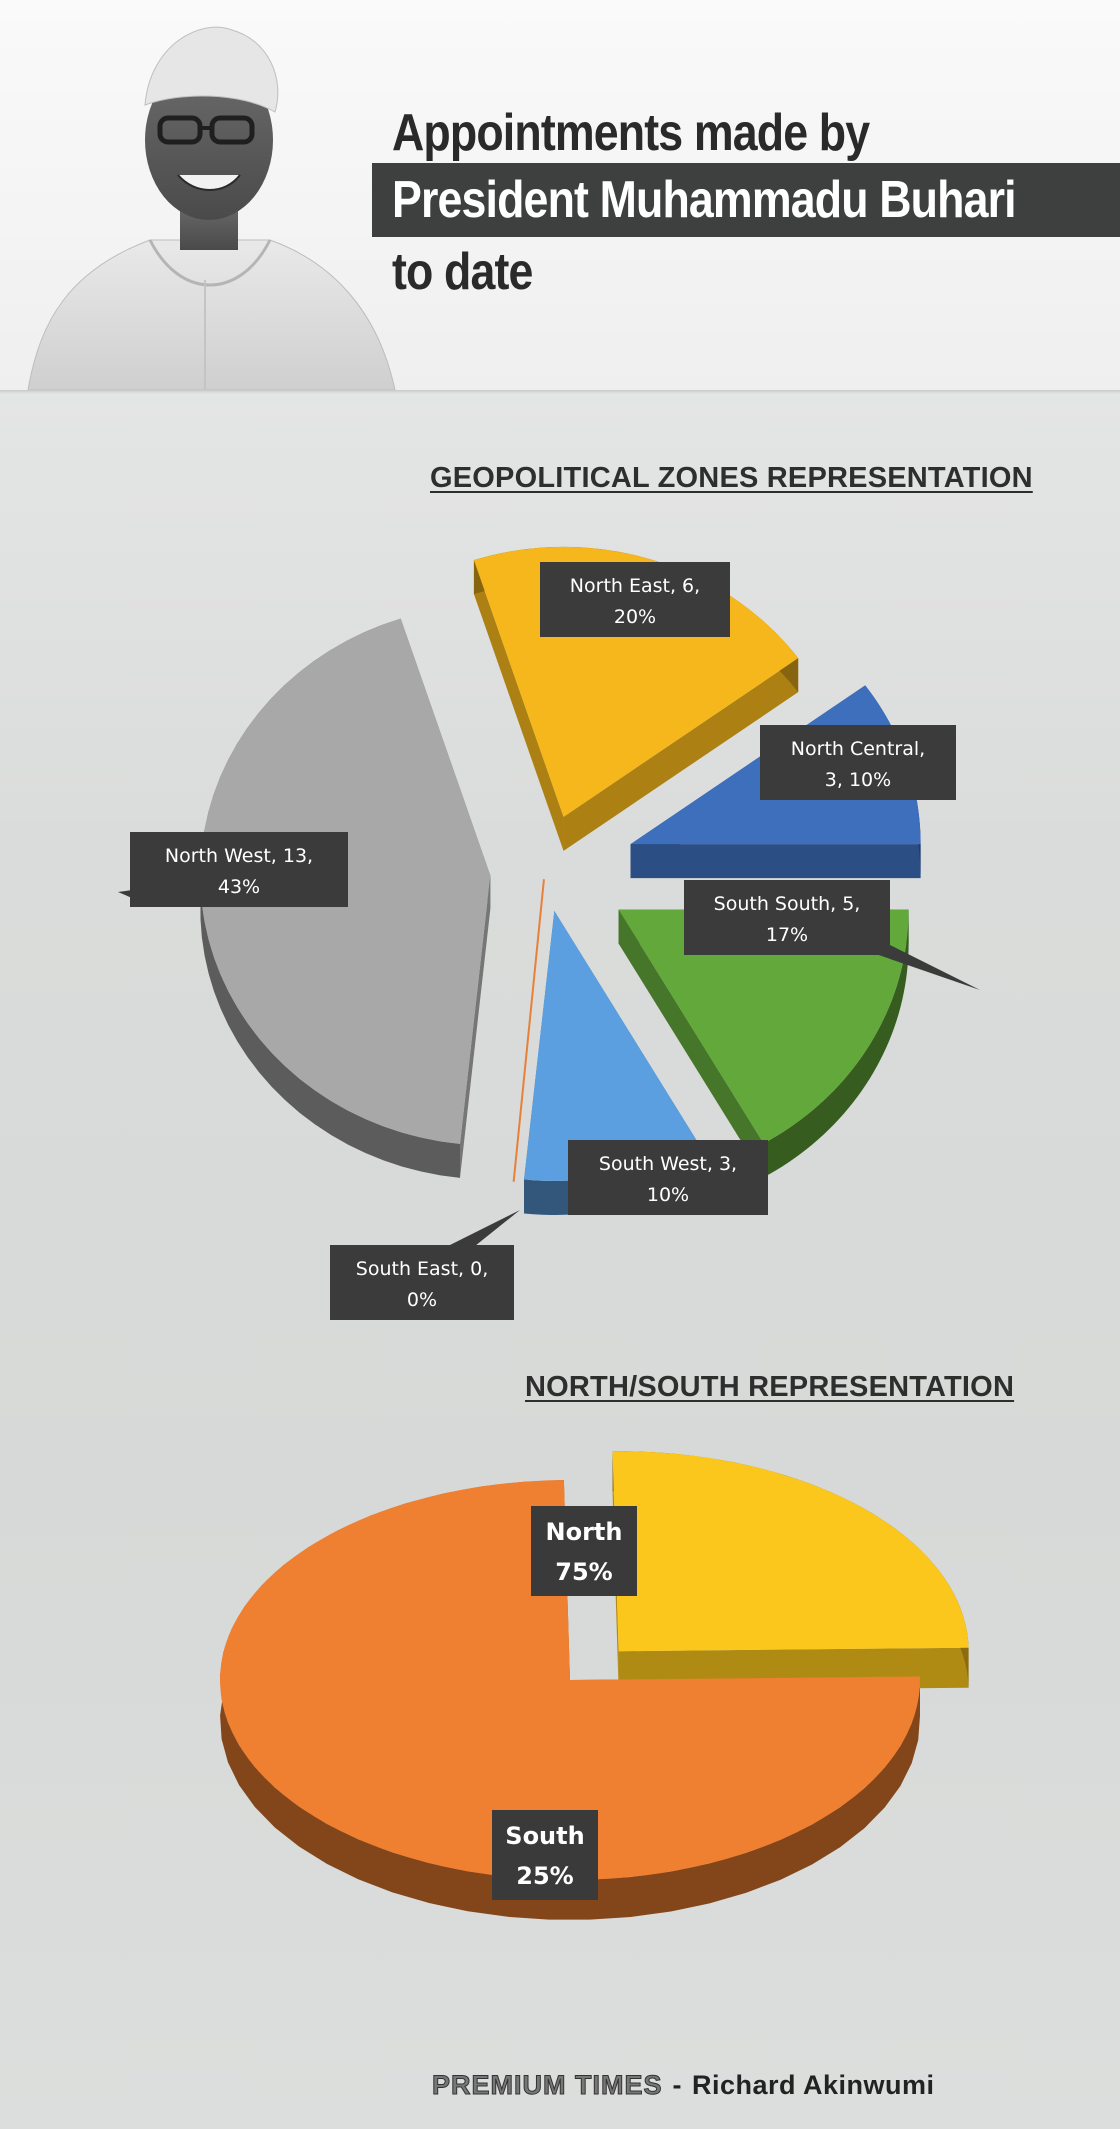 The width and height of the screenshot is (1120, 2129). Describe the element at coordinates (787, 935) in the screenshot. I see `geo-label-south-south-line-2: 17%` at that location.